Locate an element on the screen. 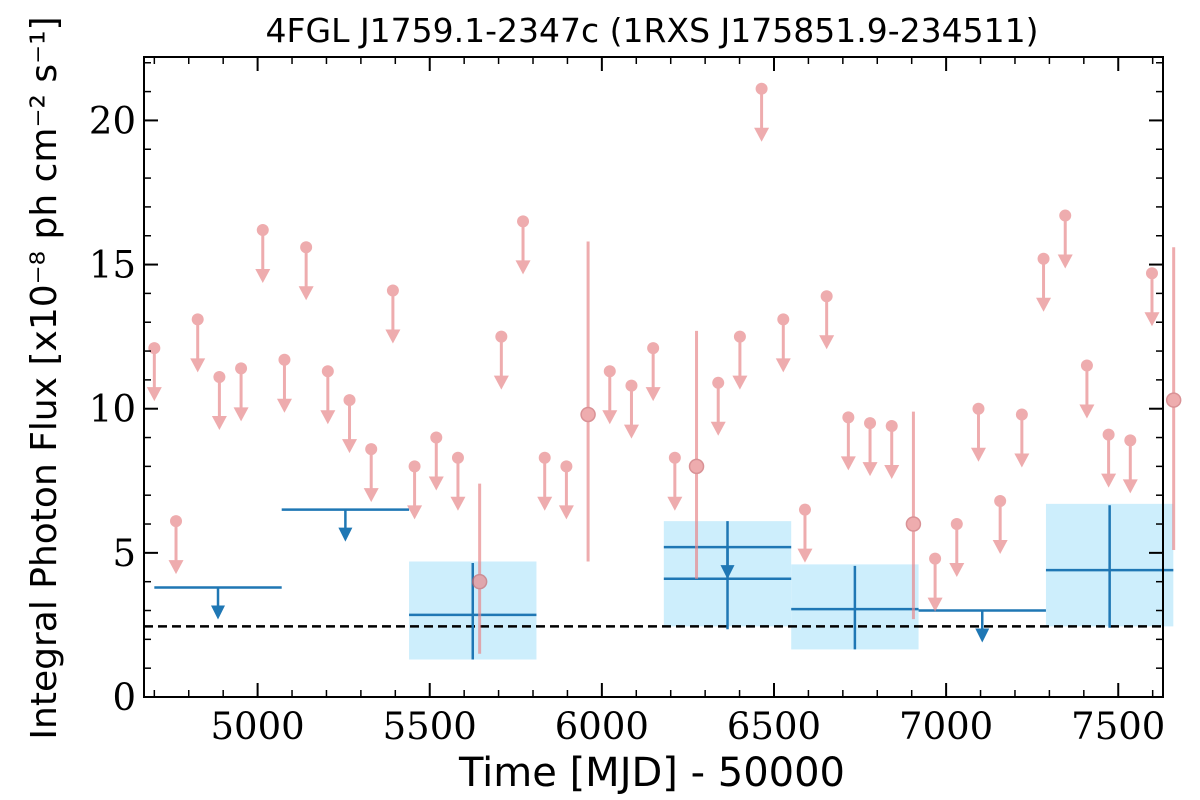 This screenshot has height=800, width=1200. x-tick-label: 6500 is located at coordinates (774, 726).